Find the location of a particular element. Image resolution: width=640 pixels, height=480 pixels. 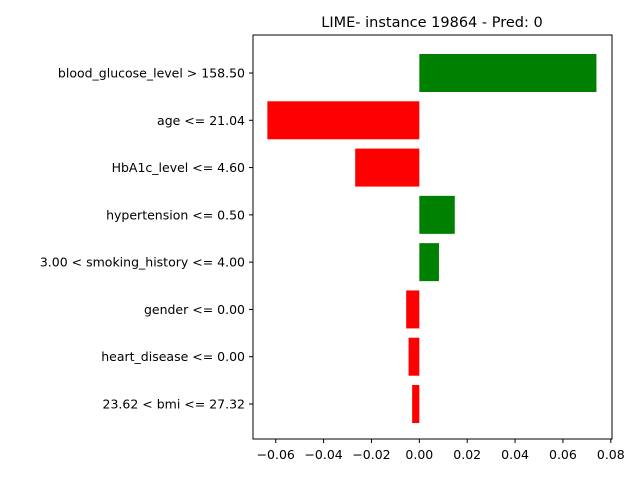

x-tick-label-2: −0.02 is located at coordinates (371, 454).